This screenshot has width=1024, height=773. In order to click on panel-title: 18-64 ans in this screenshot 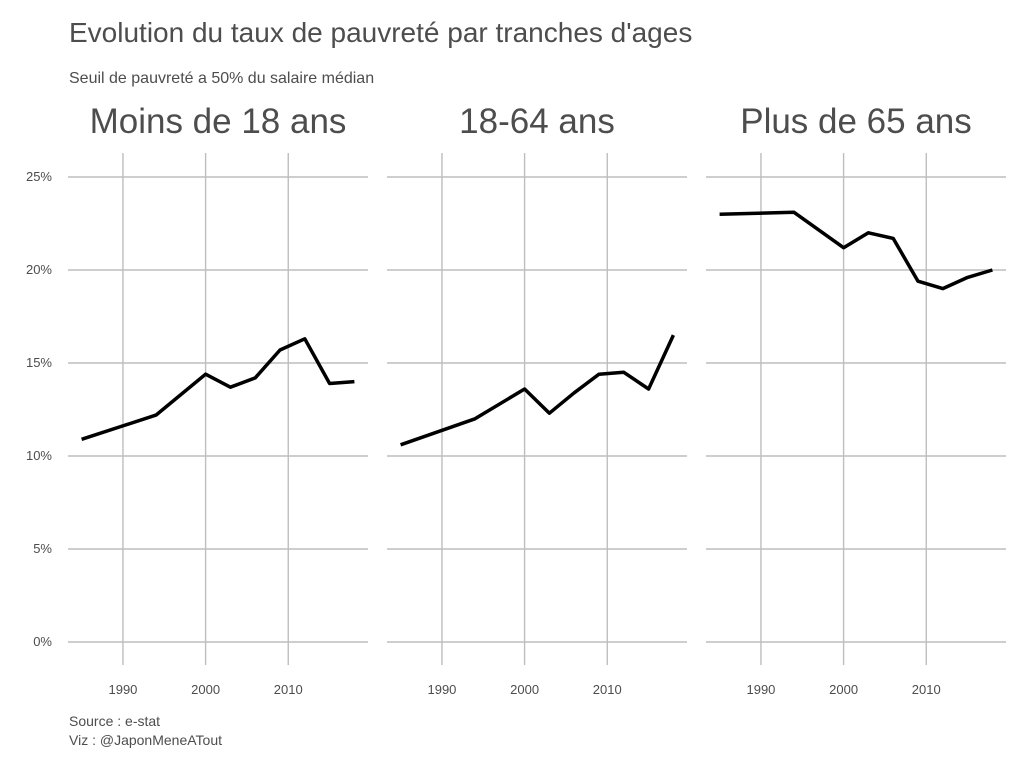, I will do `click(537, 121)`.